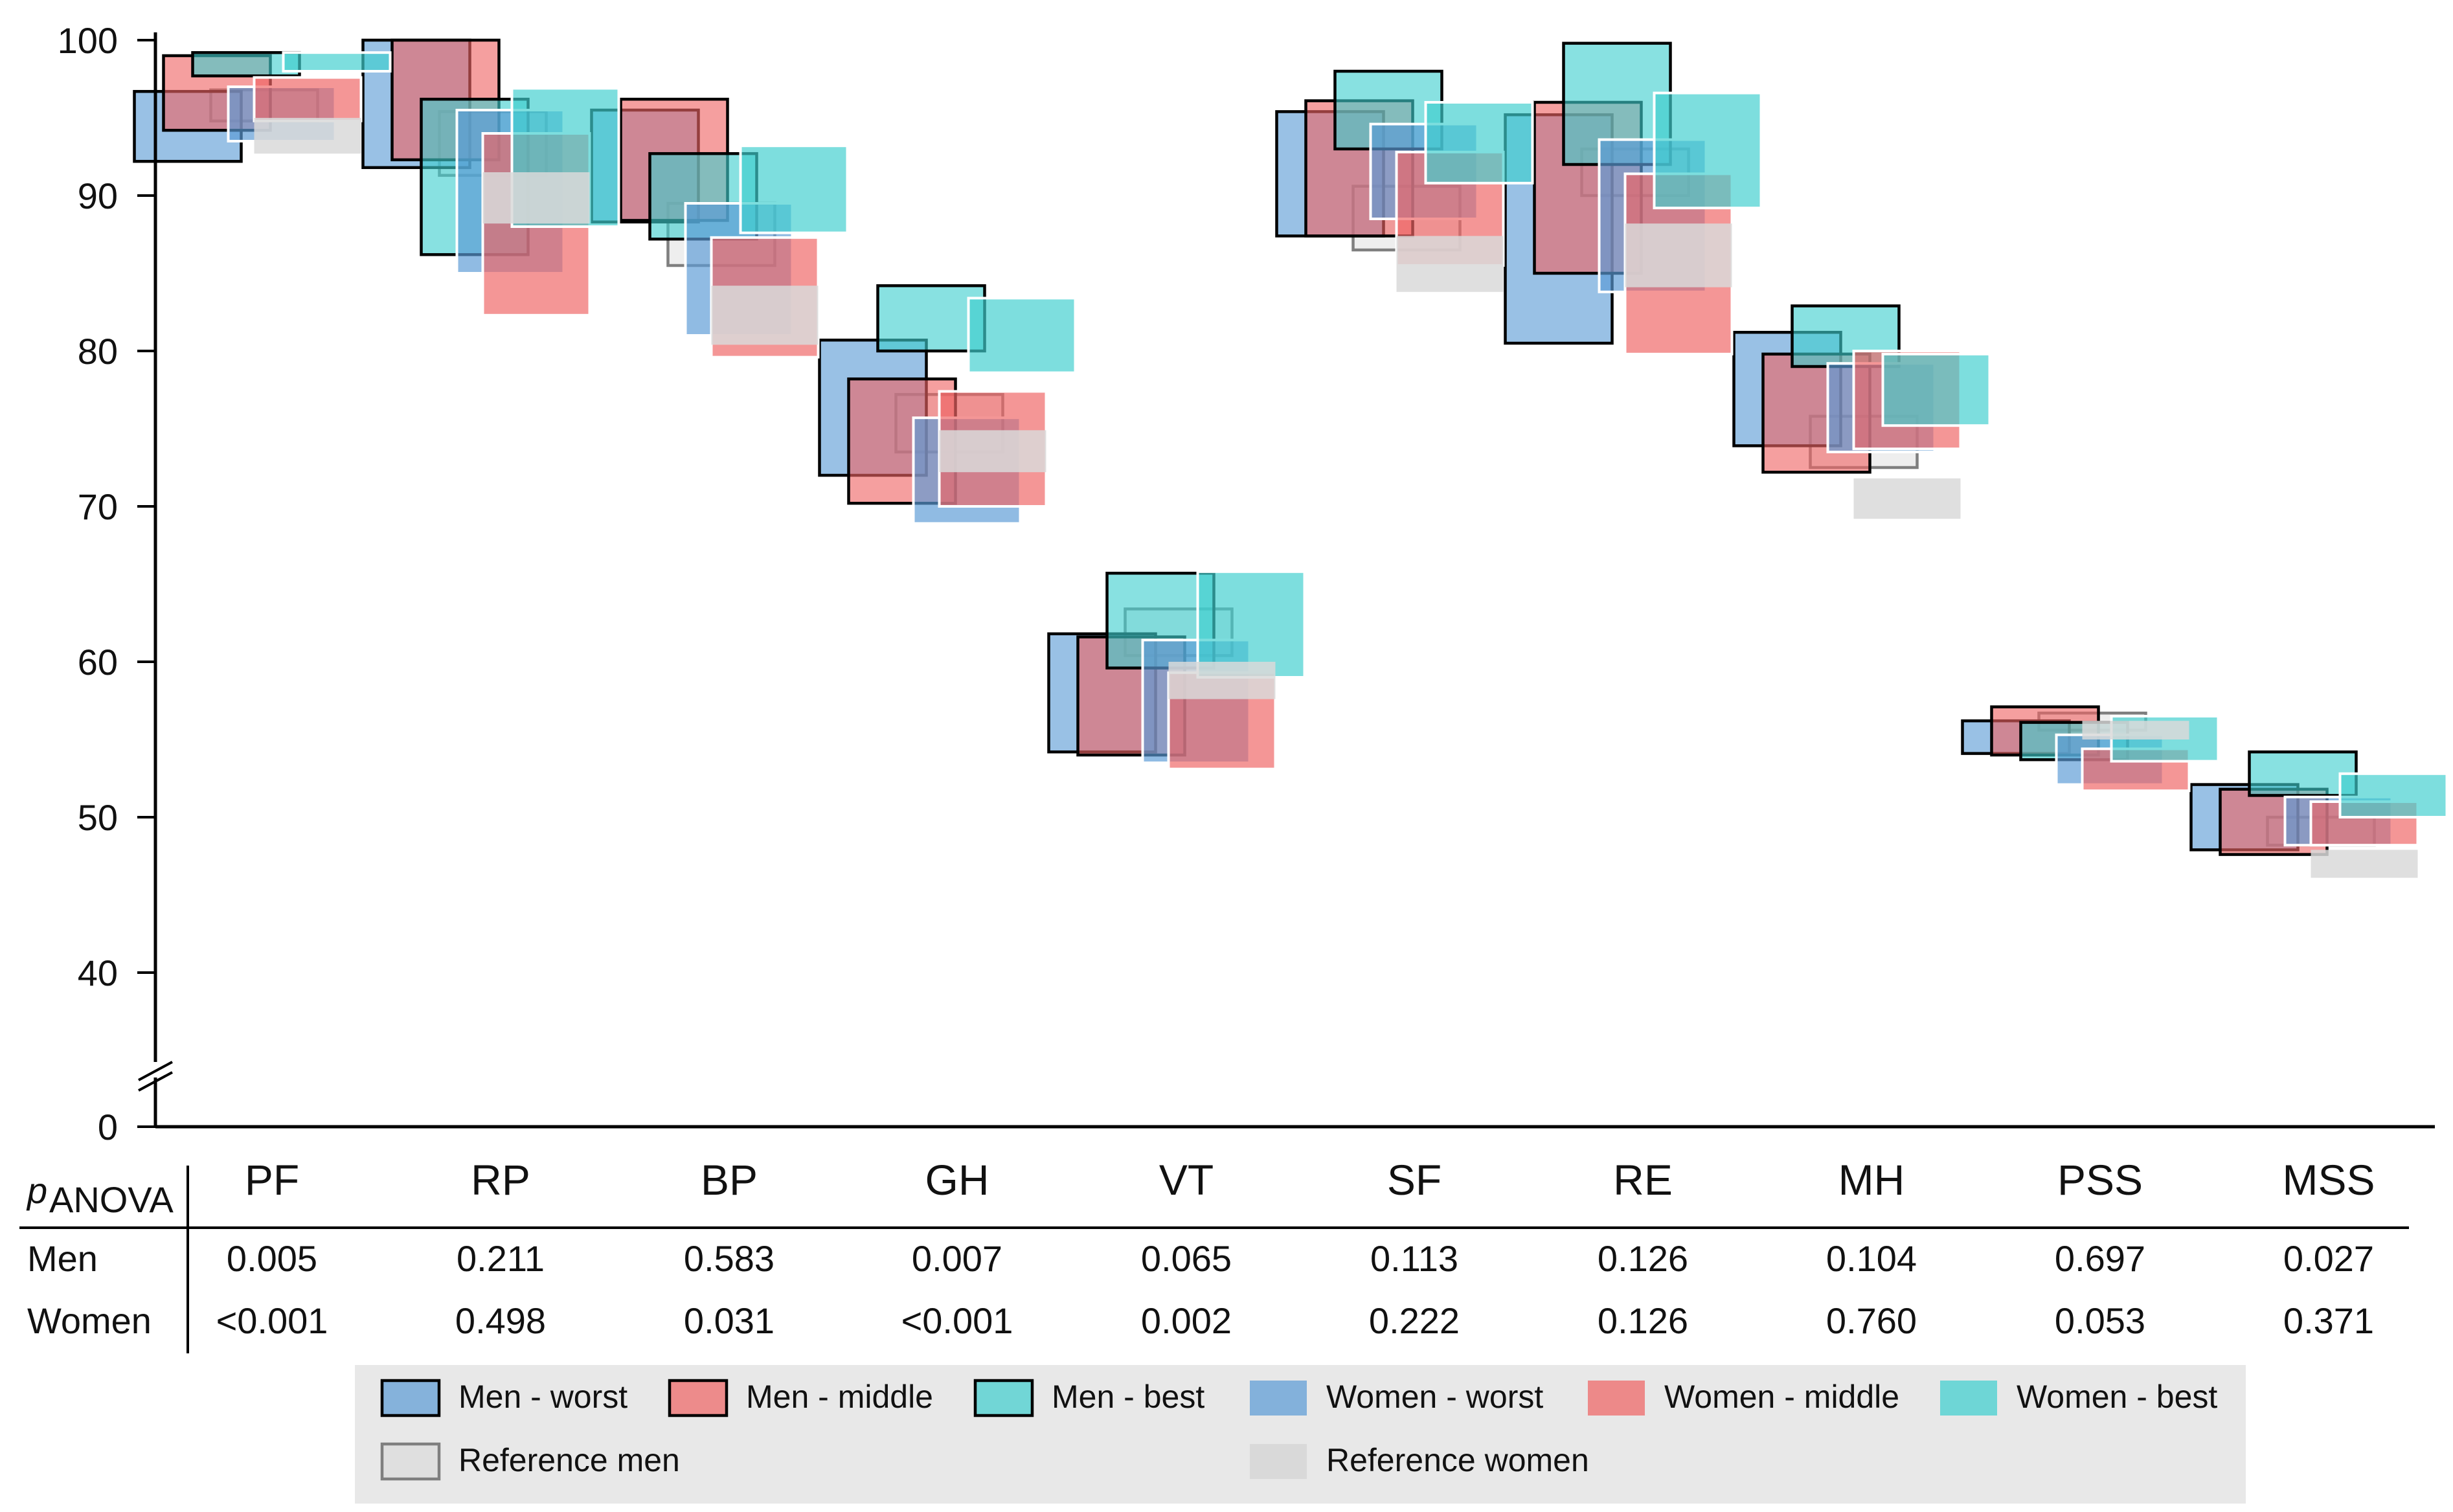 The image size is (2453, 1512). I want to click on legend-swatch-reference-women, so click(1278, 1461).